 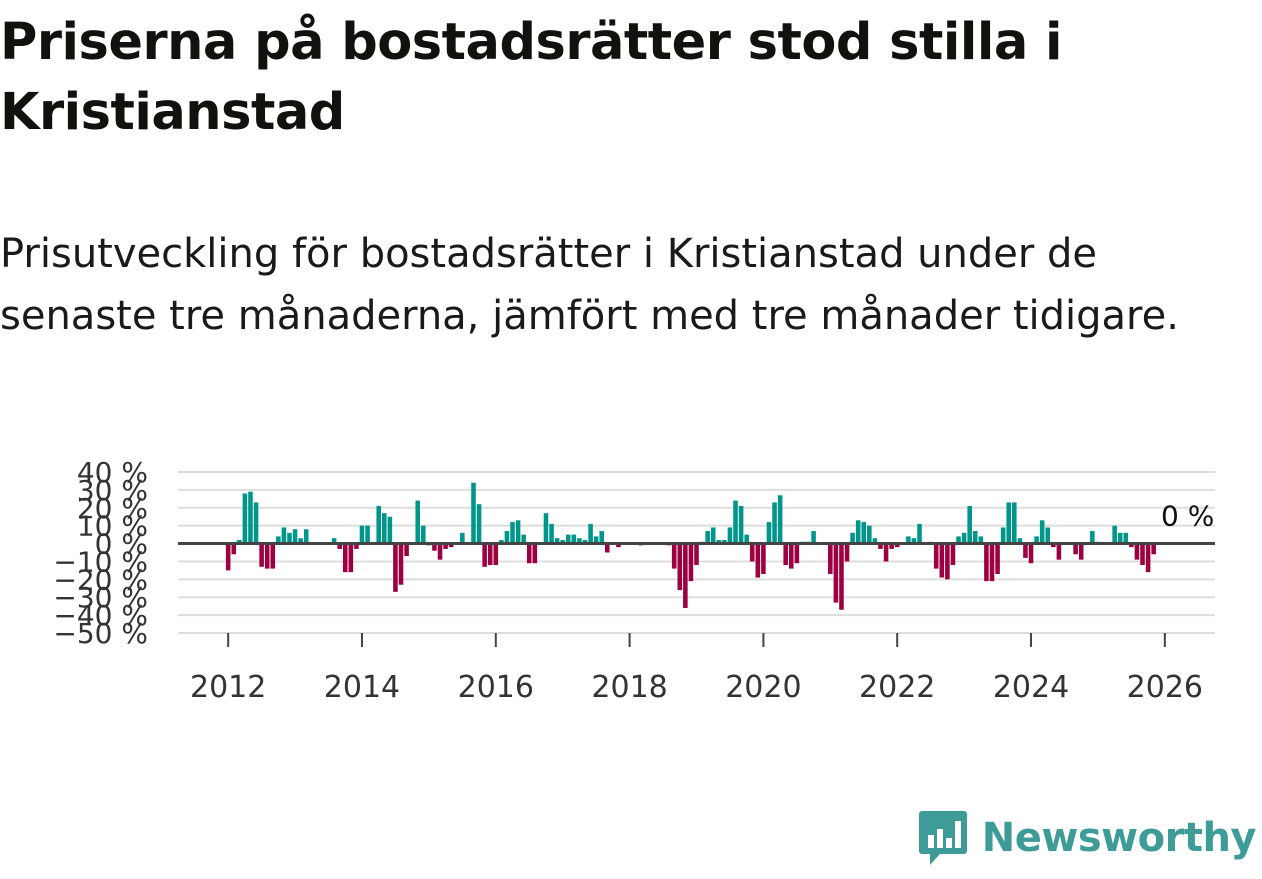 I want to click on x-tick-label: 2014, so click(x=362, y=687).